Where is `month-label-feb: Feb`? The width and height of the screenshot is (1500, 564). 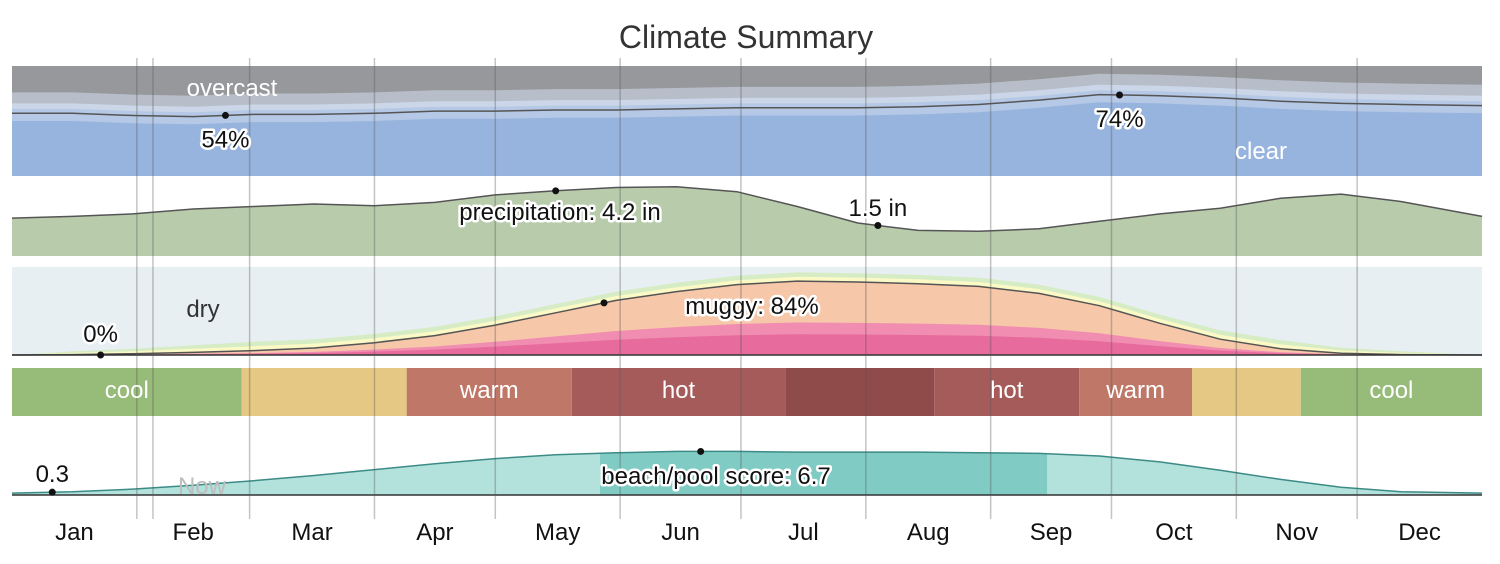 month-label-feb: Feb is located at coordinates (193, 532).